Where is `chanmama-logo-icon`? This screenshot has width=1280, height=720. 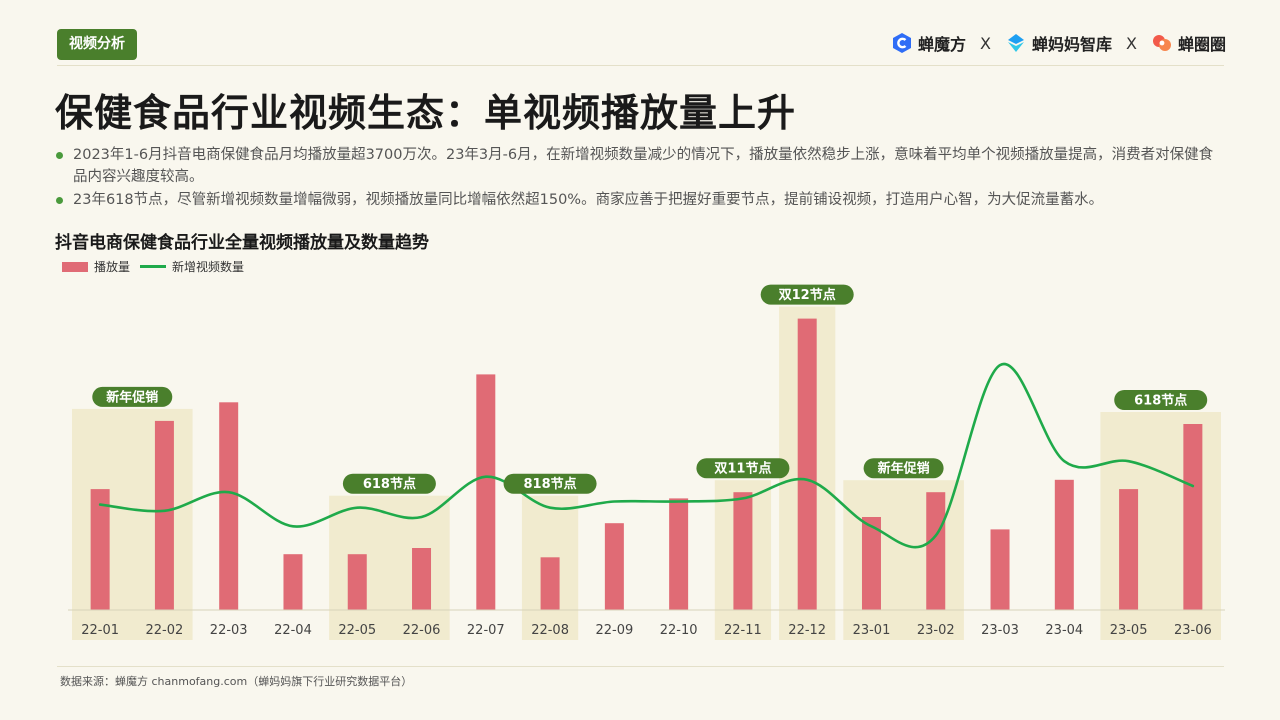
chanmama-logo-icon is located at coordinates (1016, 43).